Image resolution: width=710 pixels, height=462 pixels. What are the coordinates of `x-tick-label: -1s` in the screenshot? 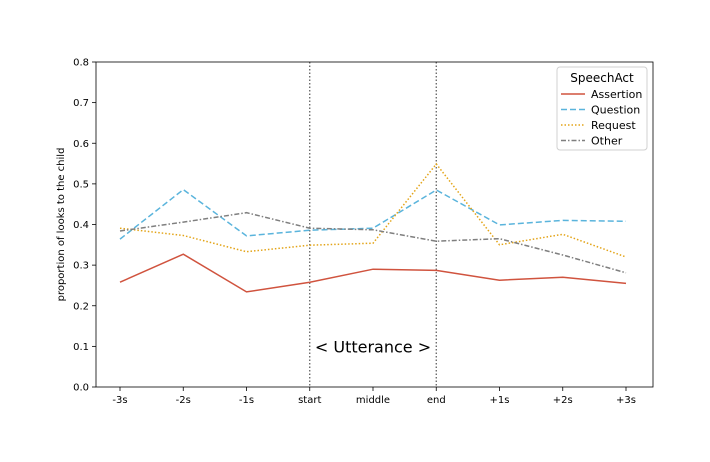 It's located at (246, 400).